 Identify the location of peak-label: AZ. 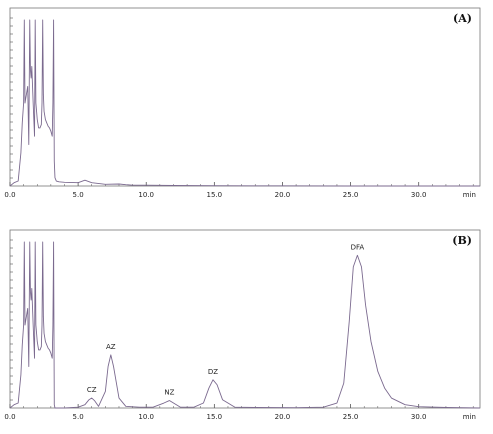
(111, 347).